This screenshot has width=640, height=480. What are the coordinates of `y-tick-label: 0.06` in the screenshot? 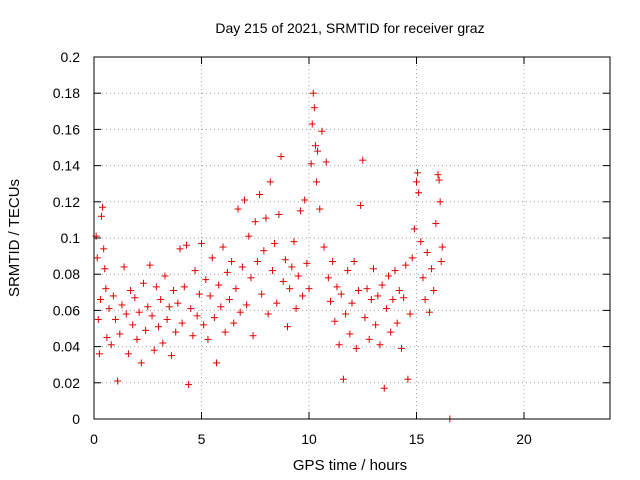 It's located at (66, 310).